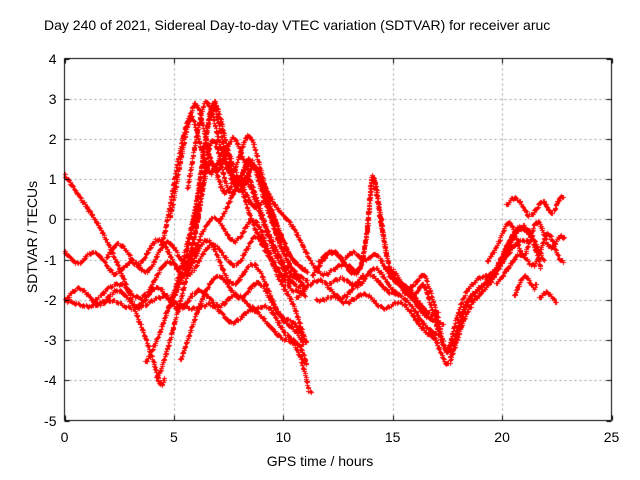 This screenshot has height=480, width=640. What do you see at coordinates (50, 299) in the screenshot?
I see `y-tick-label: -2` at bounding box center [50, 299].